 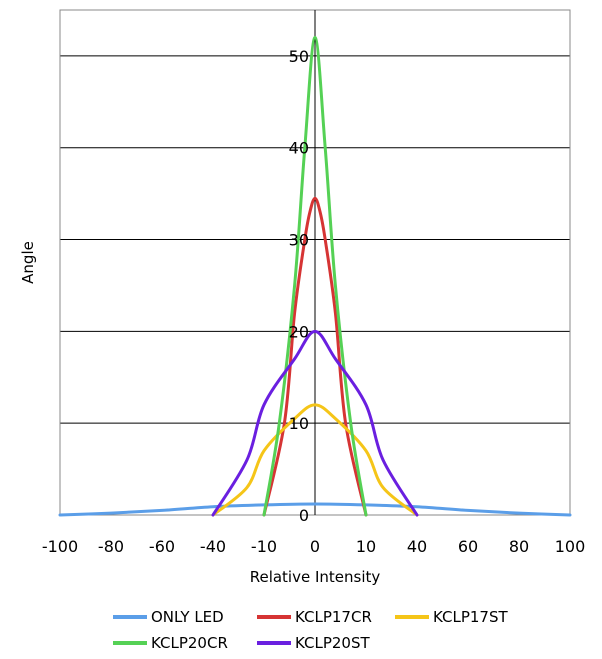 I want to click on legend: ONLY LED KCLP17CR KCLP17ST KCLP20CR KCLP20ST, so click(x=311, y=630).